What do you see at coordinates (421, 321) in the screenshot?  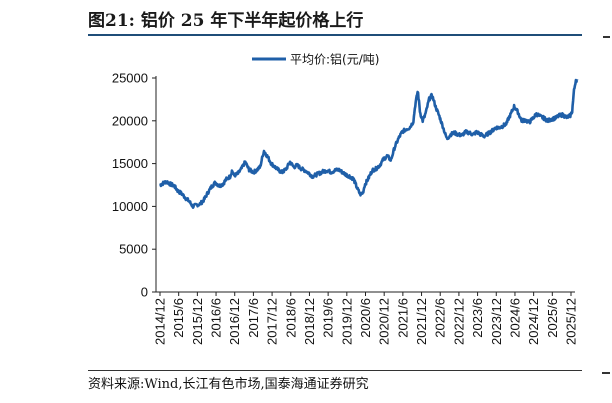 I see `x-tick-label: 2021/12` at bounding box center [421, 321].